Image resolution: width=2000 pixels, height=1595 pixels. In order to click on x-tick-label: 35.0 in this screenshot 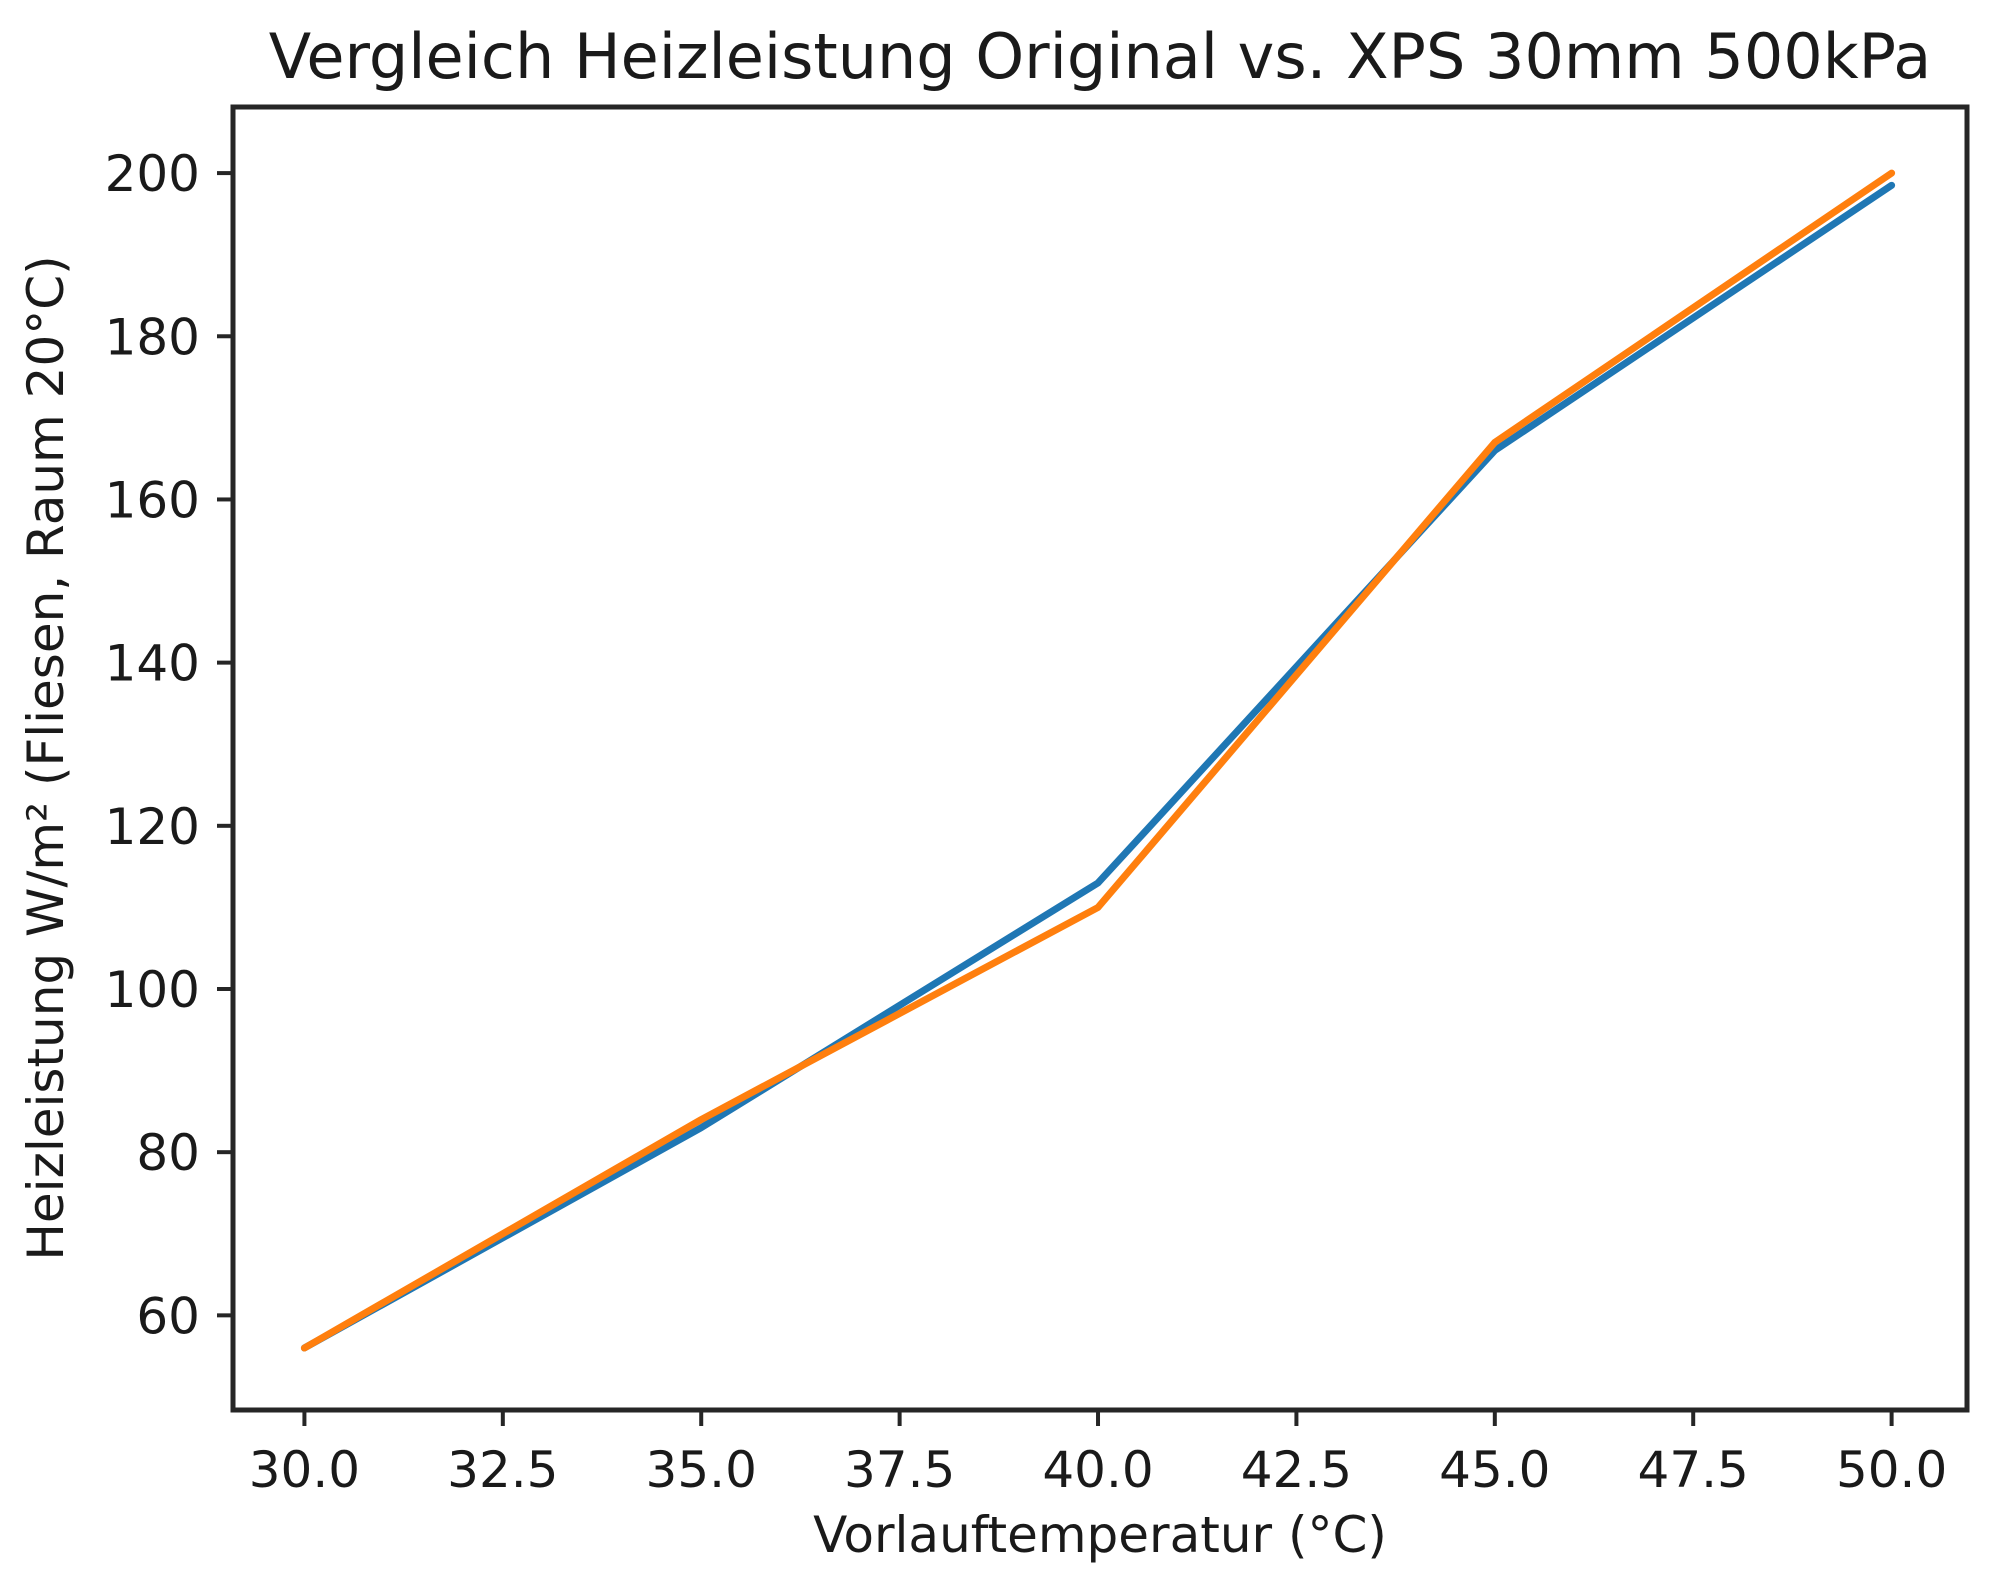, I will do `click(701, 1470)`.